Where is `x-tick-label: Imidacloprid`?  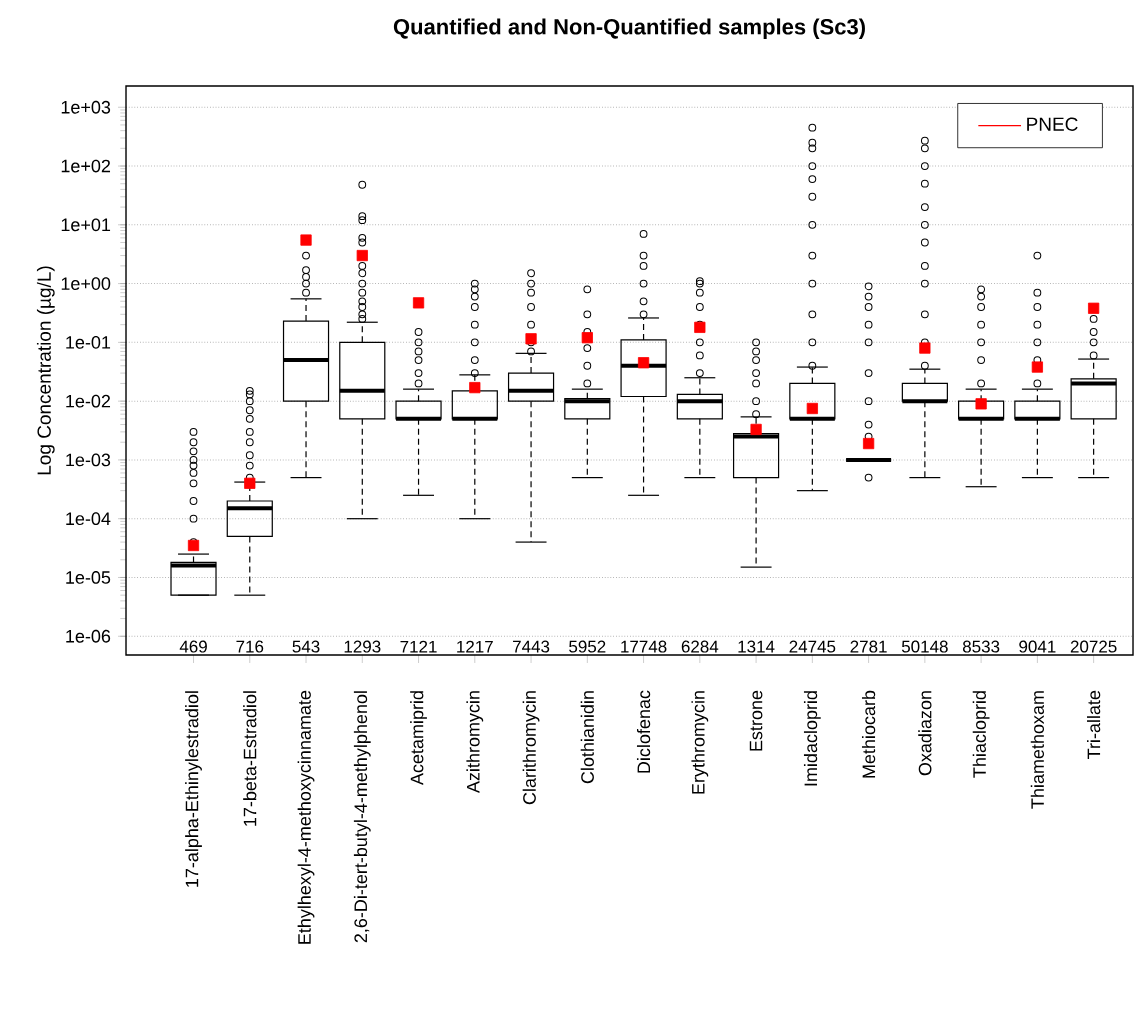 x-tick-label: Imidacloprid is located at coordinates (812, 738).